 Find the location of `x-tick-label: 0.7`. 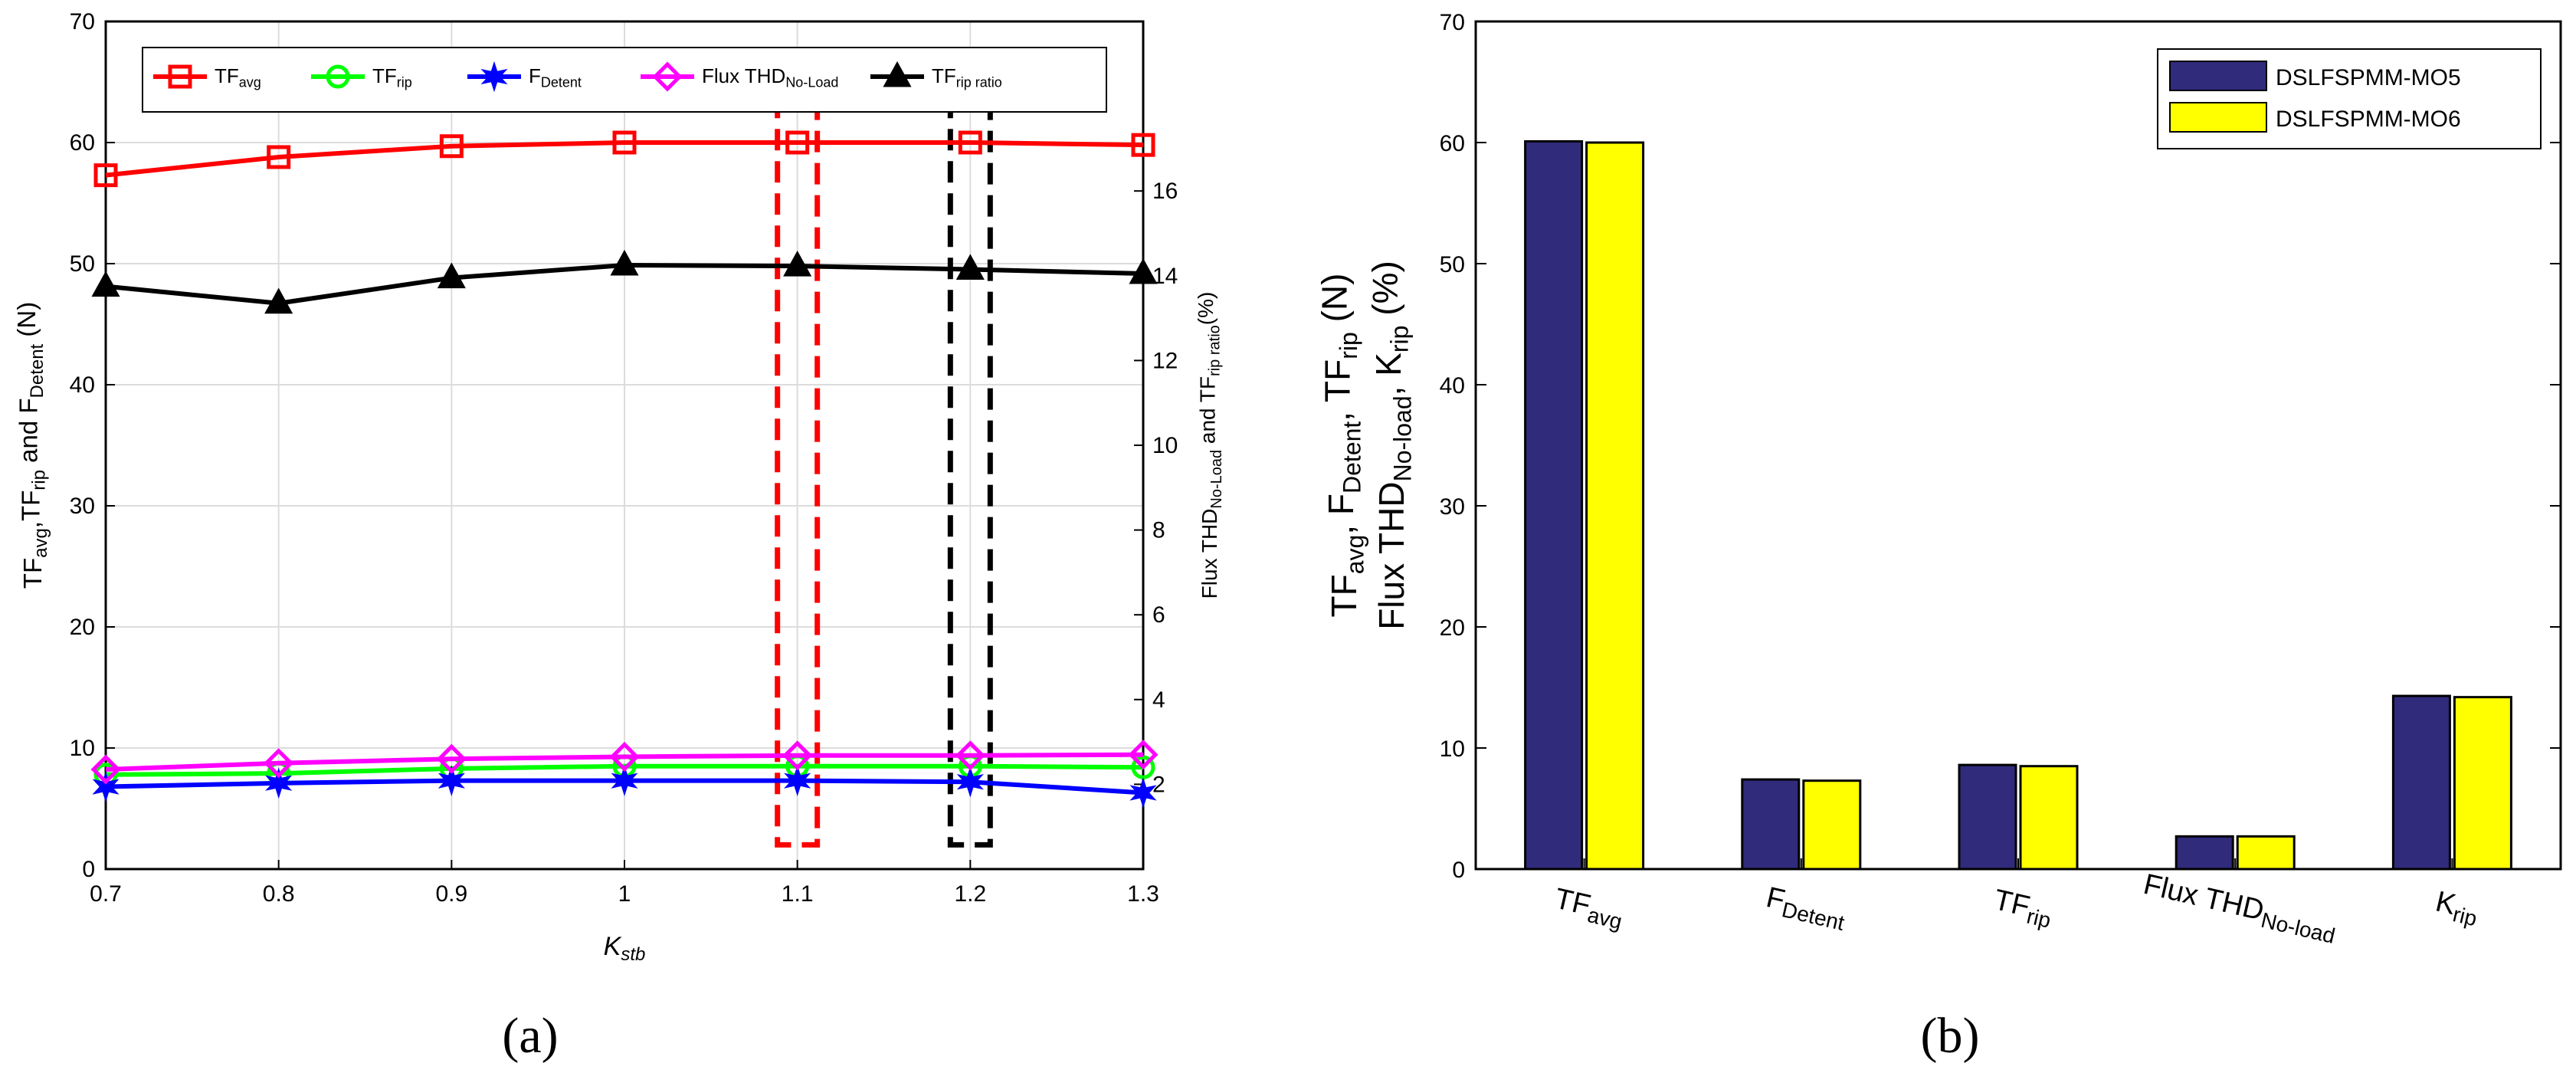

x-tick-label: 0.7 is located at coordinates (106, 894).